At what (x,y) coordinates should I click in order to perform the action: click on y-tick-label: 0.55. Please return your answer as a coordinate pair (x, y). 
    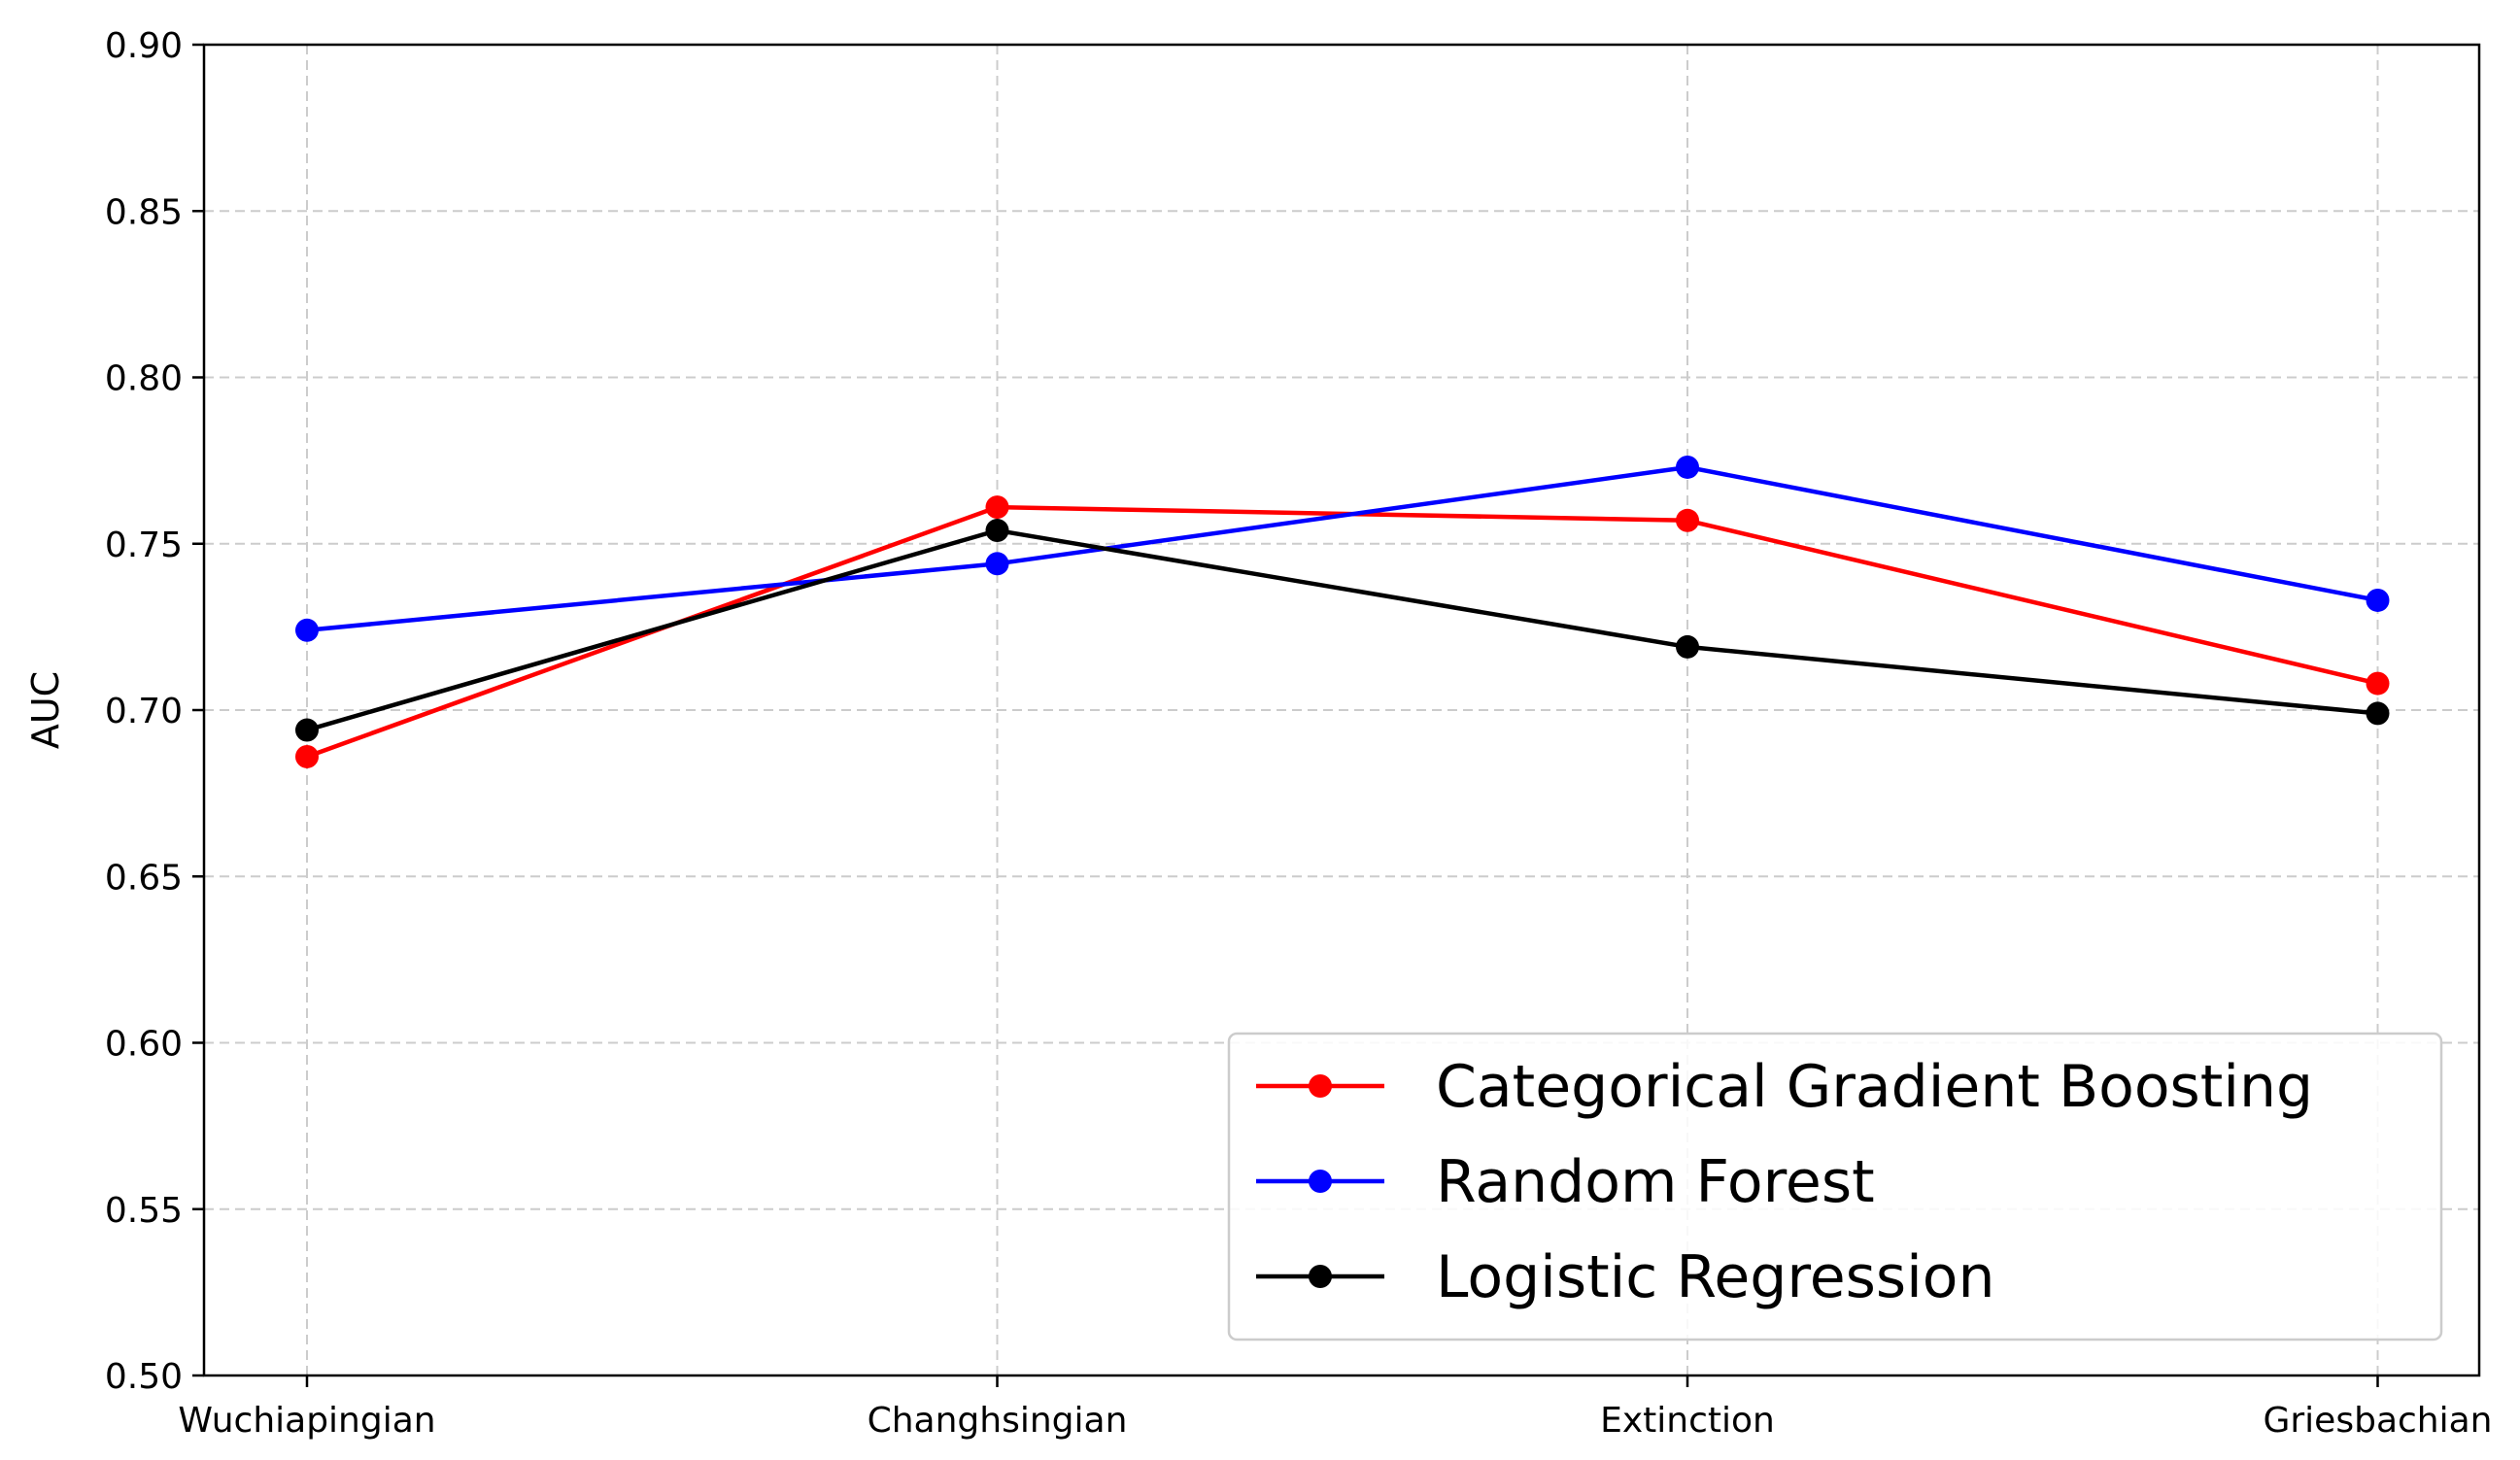
    Looking at the image, I should click on (144, 1211).